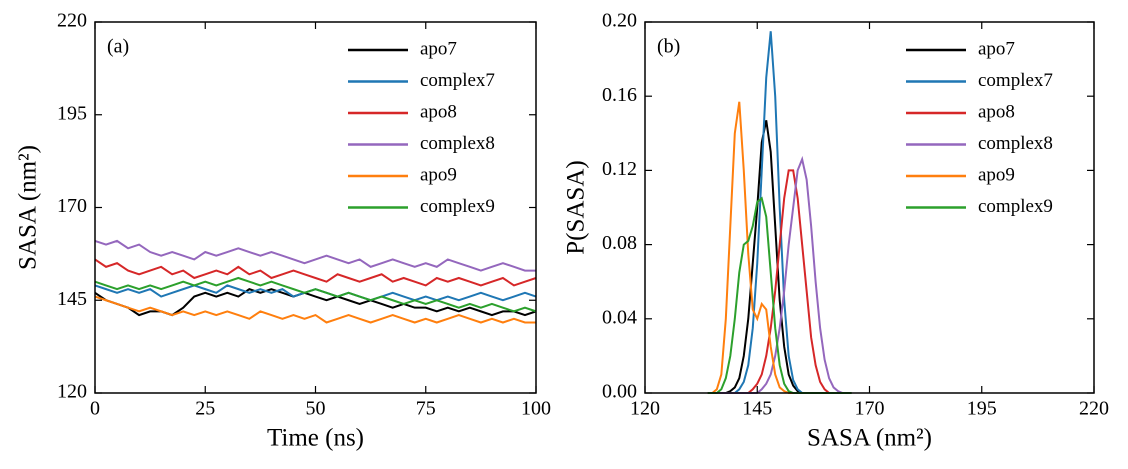 Image resolution: width=1128 pixels, height=469 pixels. I want to click on x-tick-label: 100, so click(536, 409).